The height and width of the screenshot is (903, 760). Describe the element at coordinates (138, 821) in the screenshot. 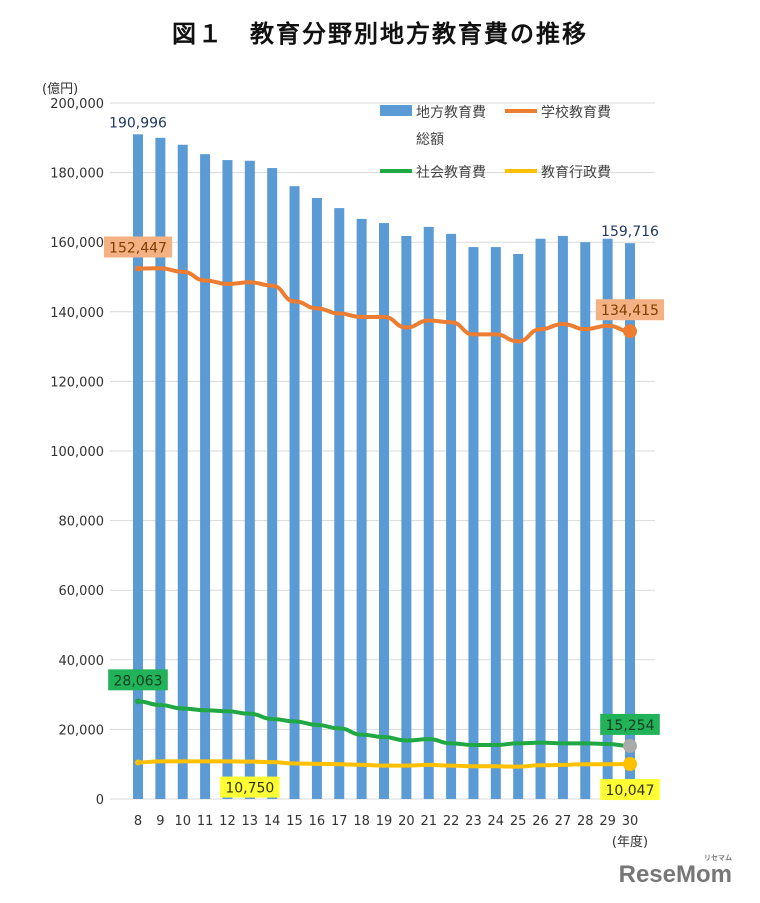

I see `x-tick-label: 8` at that location.